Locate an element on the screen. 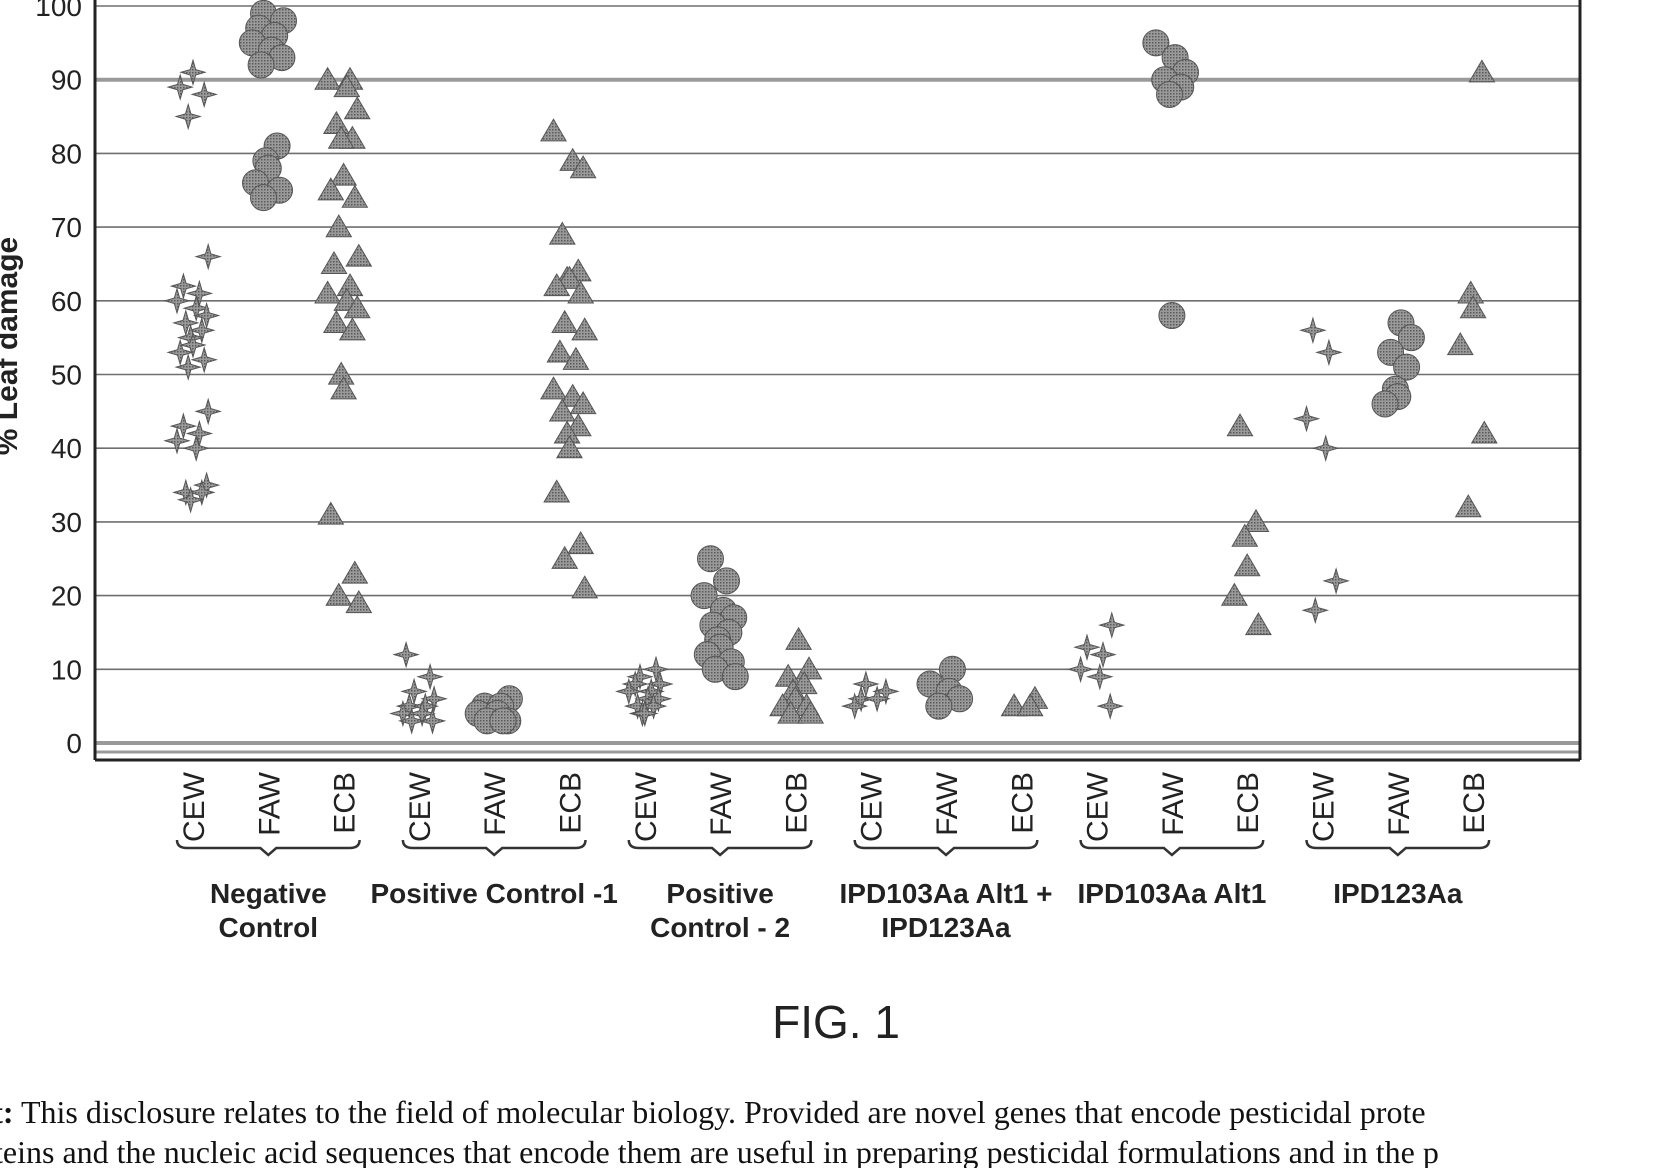 Image resolution: width=1659 pixels, height=1168 pixels. category-label-ecb-g3: ECB is located at coordinates (796, 803).